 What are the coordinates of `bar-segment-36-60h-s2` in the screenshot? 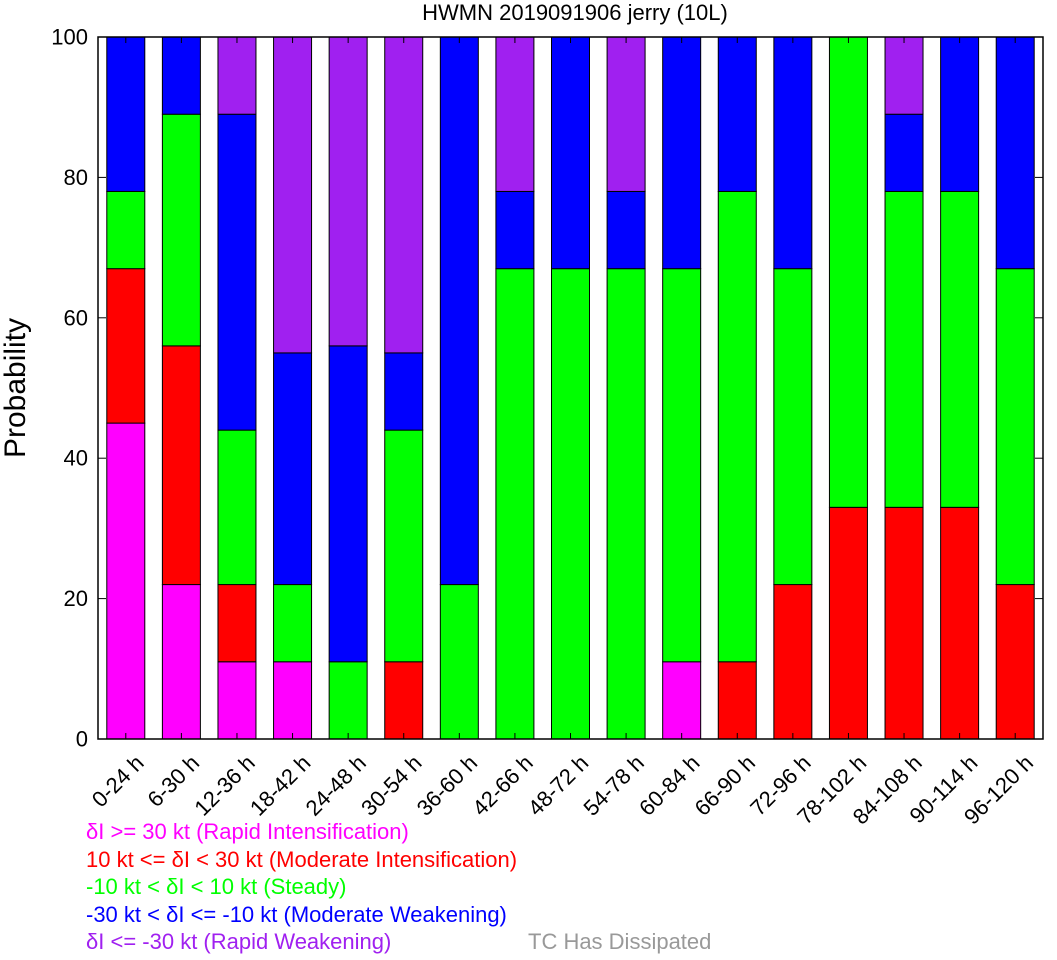 It's located at (459, 662).